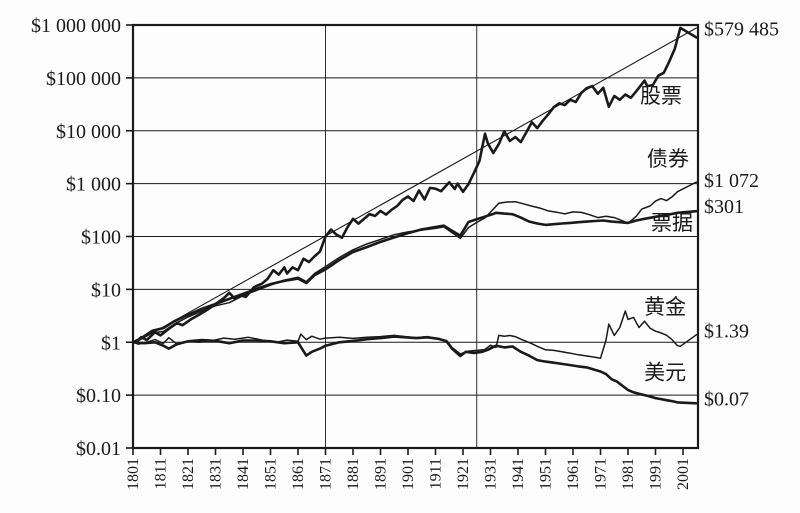 This screenshot has height=513, width=800. Describe the element at coordinates (726, 399) in the screenshot. I see `end-value-label-dollar: $0.07` at that location.